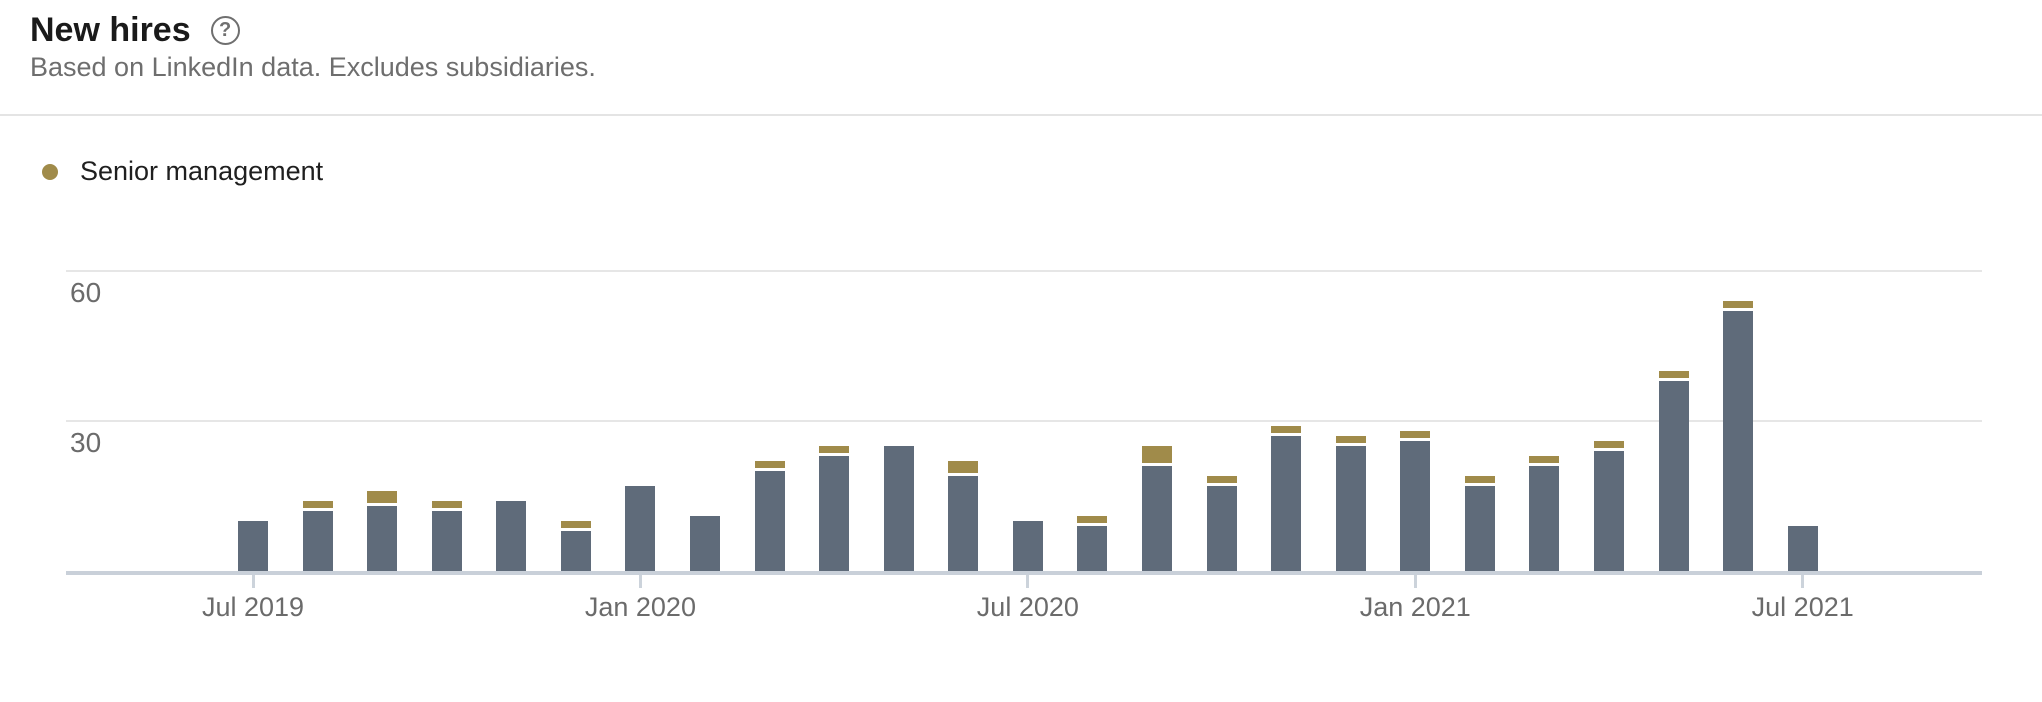  I want to click on bar-dec-2020, so click(1350, 503).